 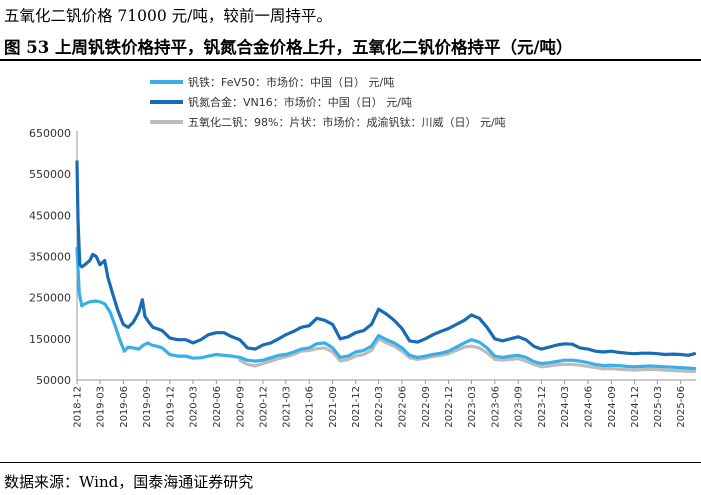 What do you see at coordinates (495, 407) in the screenshot?
I see `x-tick-label: 2023-06` at bounding box center [495, 407].